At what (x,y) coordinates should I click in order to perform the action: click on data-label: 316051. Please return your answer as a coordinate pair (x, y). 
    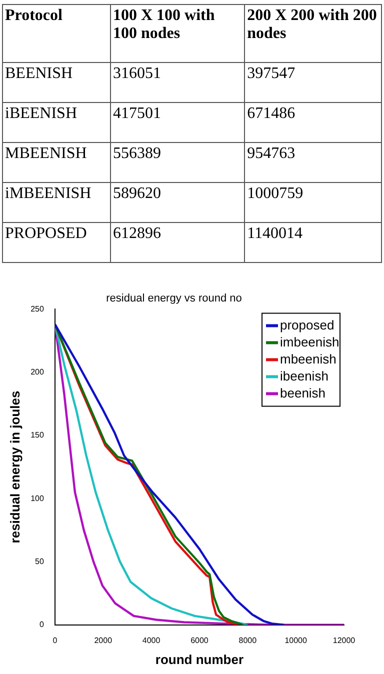
    Looking at the image, I should click on (177, 82).